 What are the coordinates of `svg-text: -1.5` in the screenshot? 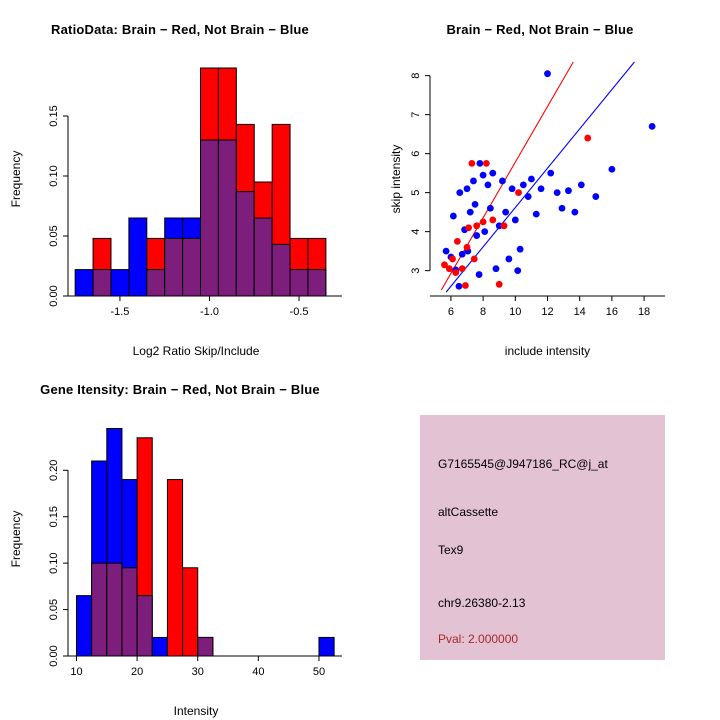 It's located at (119, 312).